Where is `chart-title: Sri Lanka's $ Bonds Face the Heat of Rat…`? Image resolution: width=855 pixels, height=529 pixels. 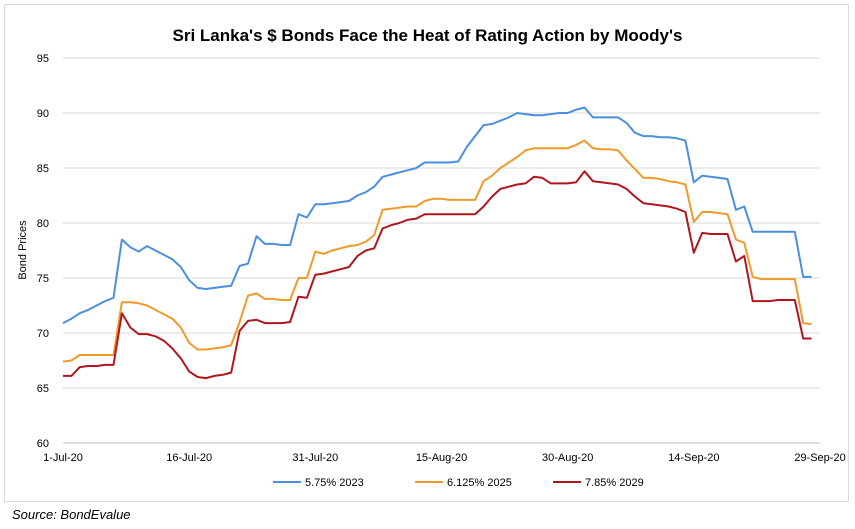
chart-title: Sri Lanka's $ Bonds Face the Heat of Rat… is located at coordinates (427, 35).